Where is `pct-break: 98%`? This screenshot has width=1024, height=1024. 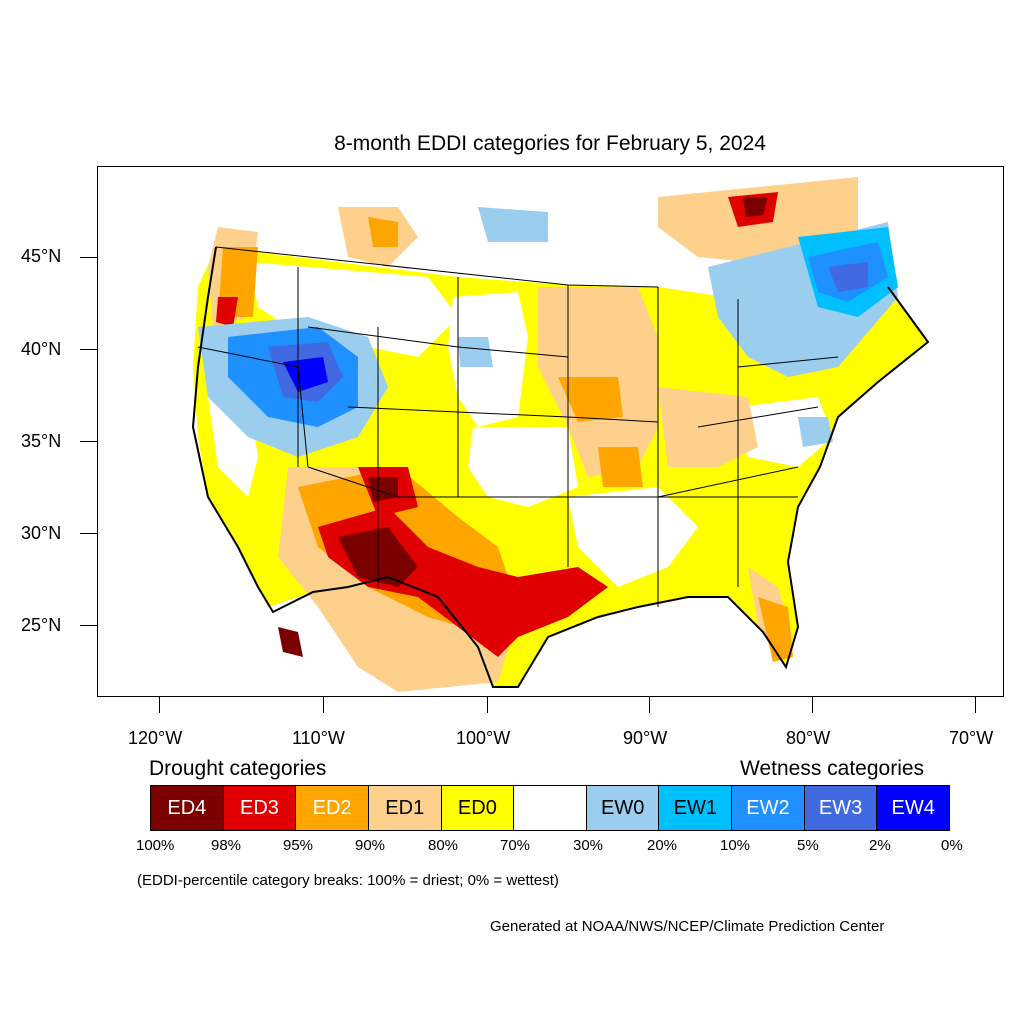 pct-break: 98% is located at coordinates (226, 845).